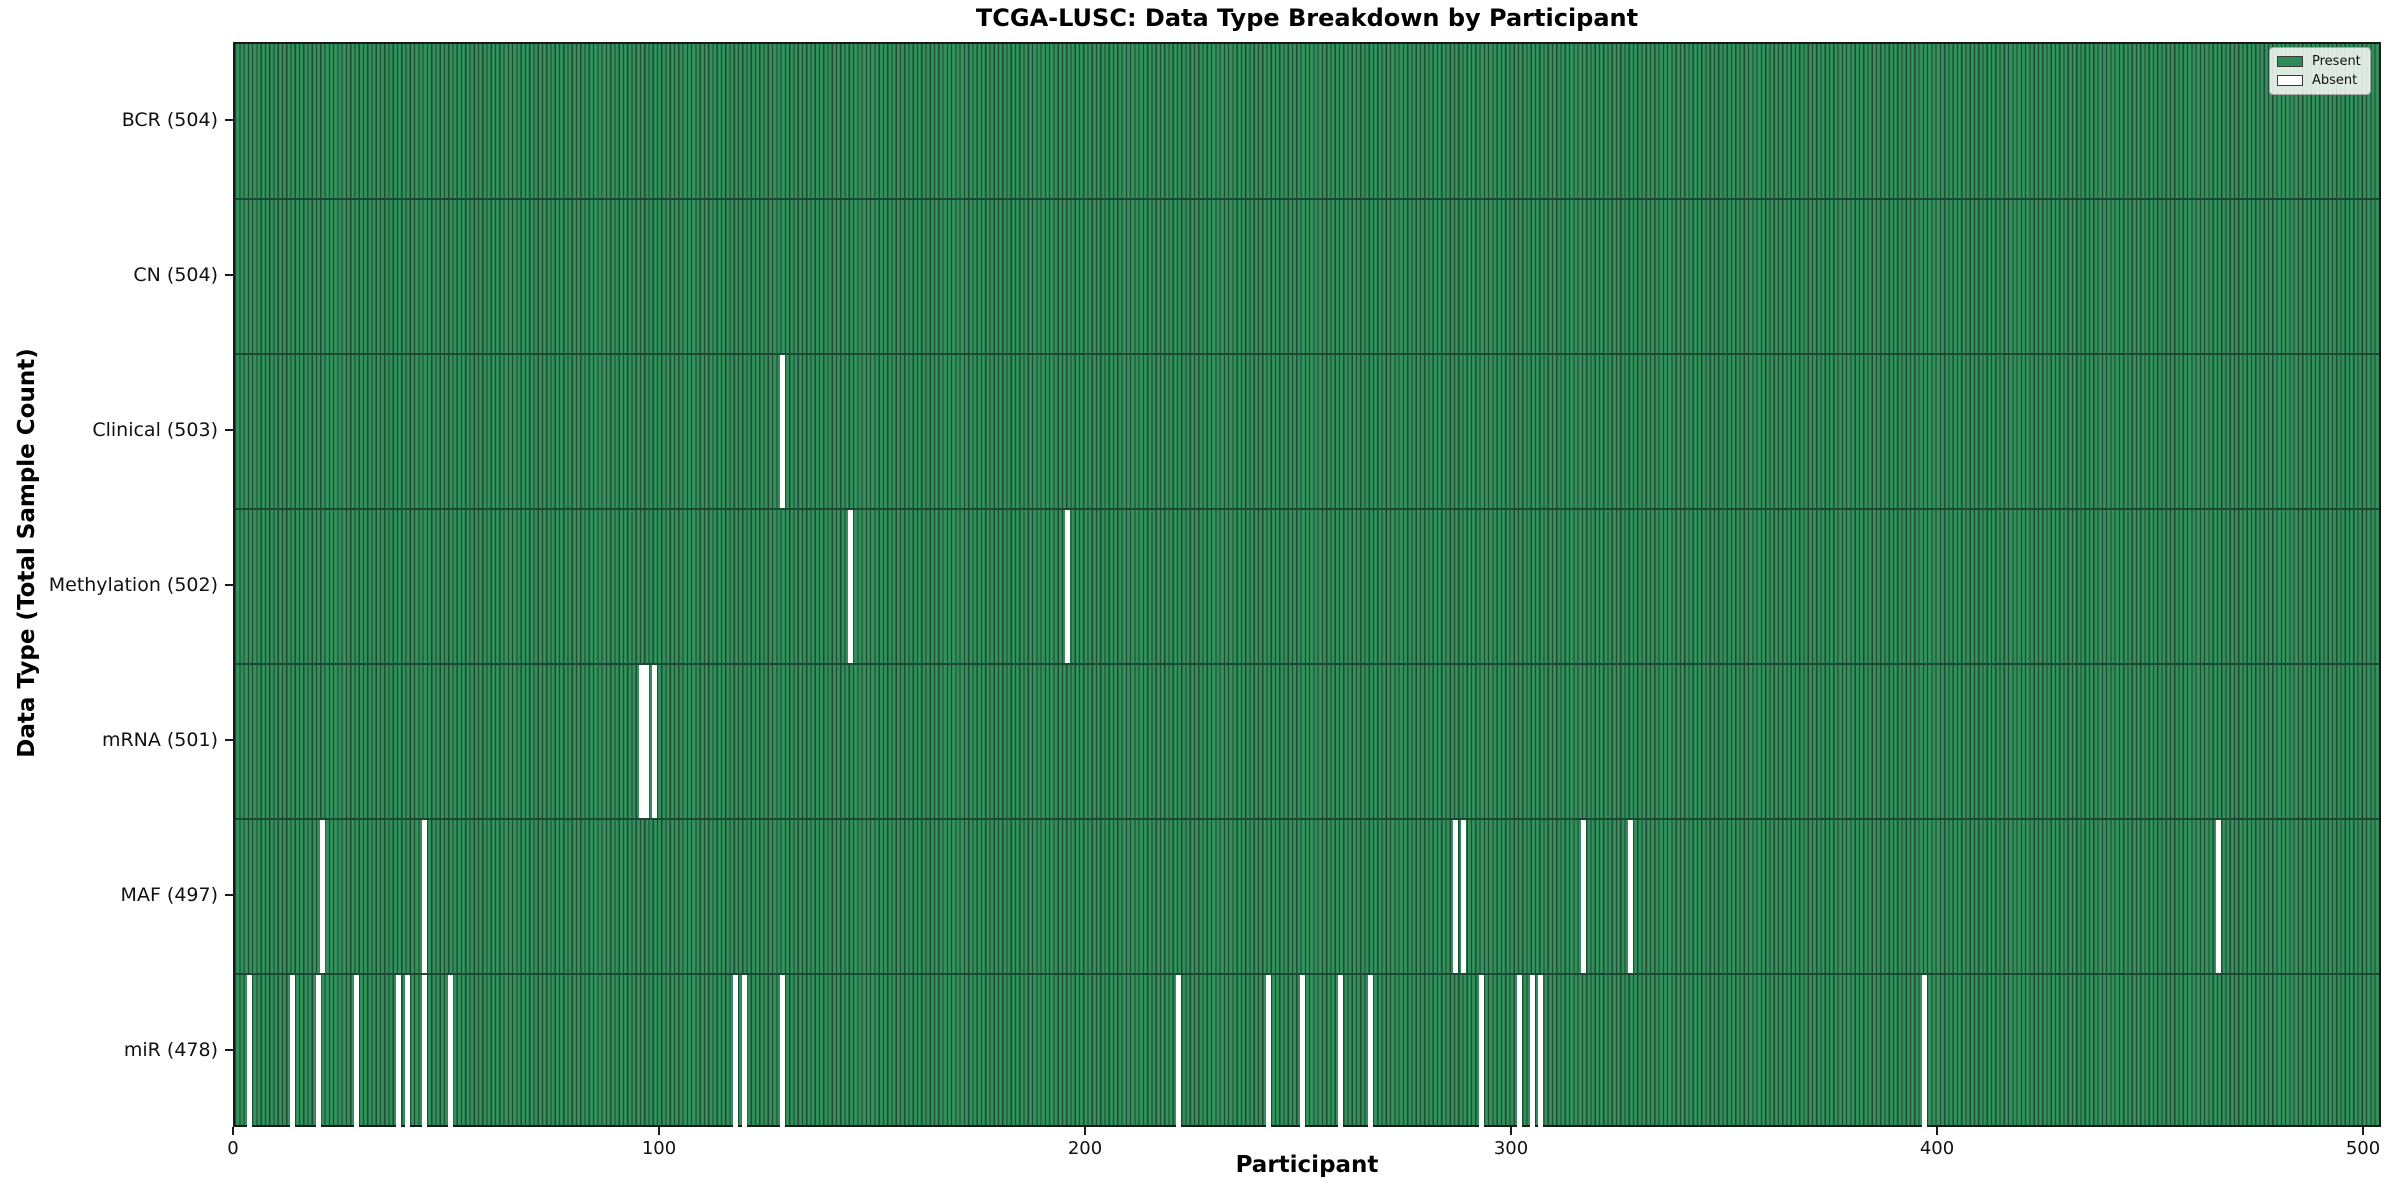 The image size is (2400, 1200). Describe the element at coordinates (169, 894) in the screenshot. I see `y-tick-label: MAF (497)` at that location.